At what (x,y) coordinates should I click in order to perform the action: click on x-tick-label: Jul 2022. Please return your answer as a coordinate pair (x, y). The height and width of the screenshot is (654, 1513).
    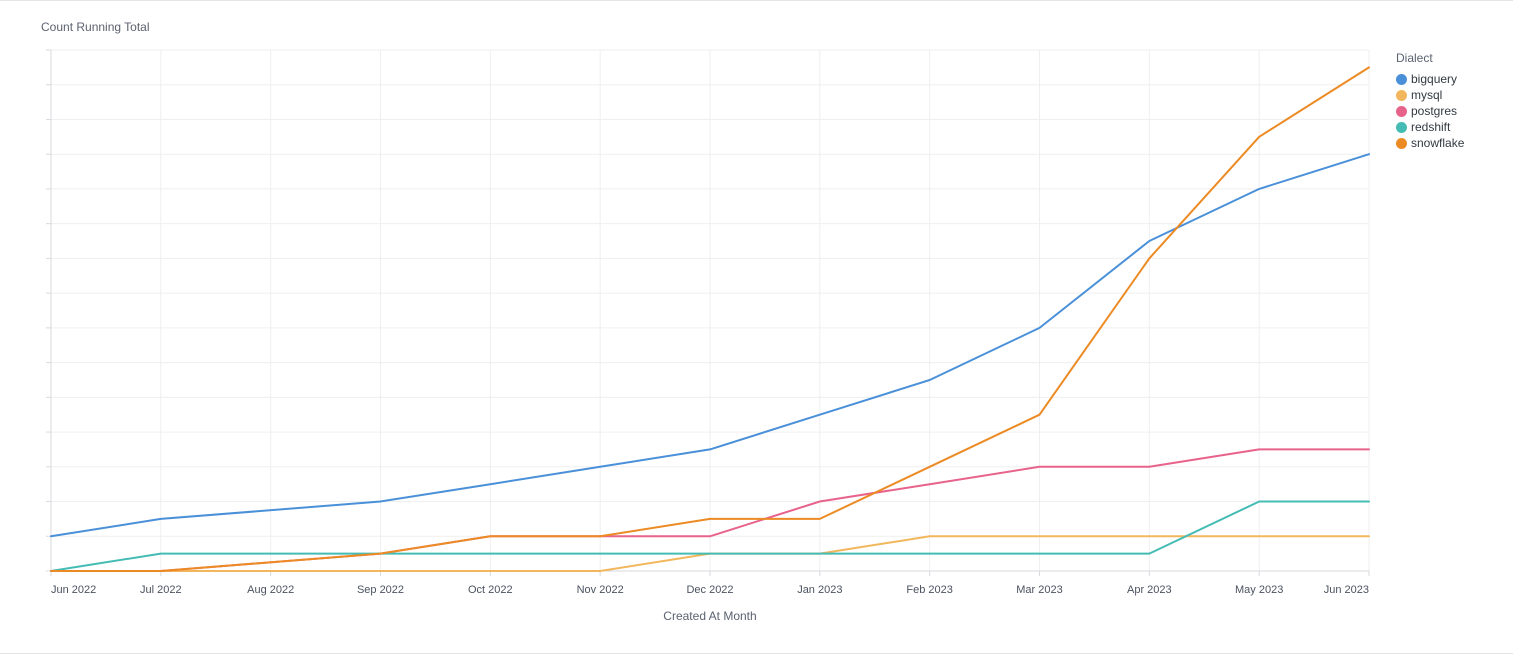
    Looking at the image, I should click on (161, 590).